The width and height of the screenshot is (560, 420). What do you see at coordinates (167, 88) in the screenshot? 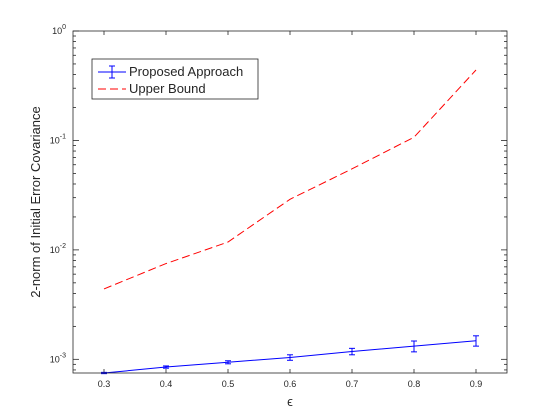
I see `legend-label-upper-bound: Upper Bound` at bounding box center [167, 88].